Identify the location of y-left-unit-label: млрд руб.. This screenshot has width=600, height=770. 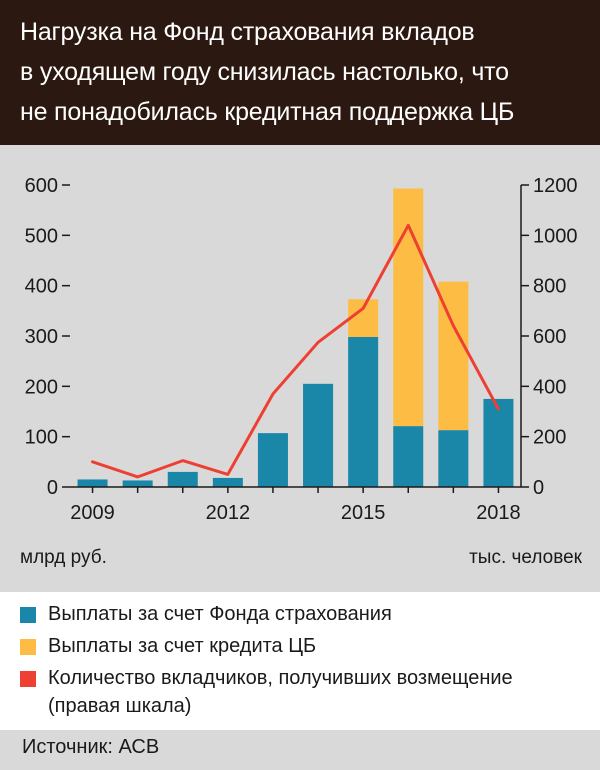
(63, 557).